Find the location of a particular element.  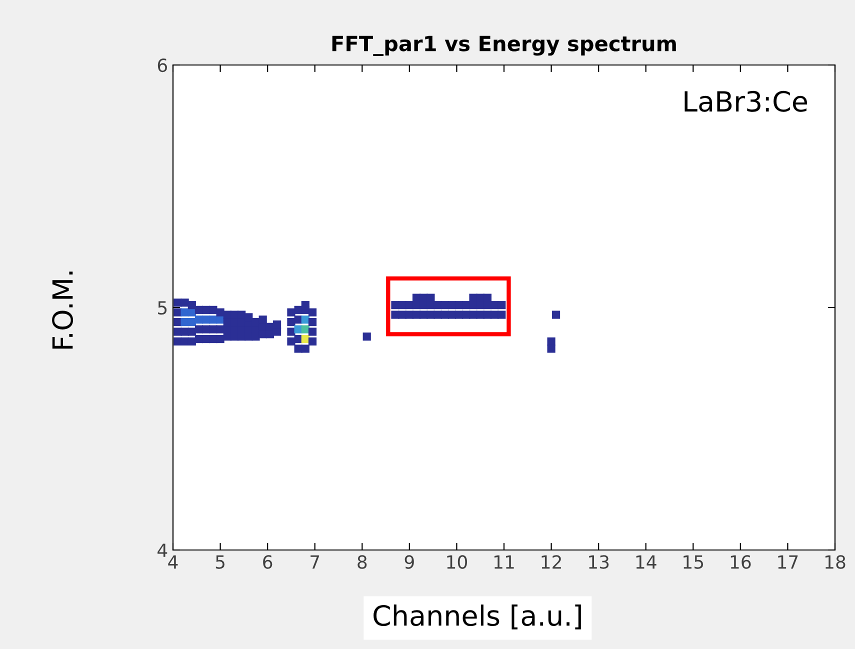

x-tick-label: 14 is located at coordinates (646, 562).